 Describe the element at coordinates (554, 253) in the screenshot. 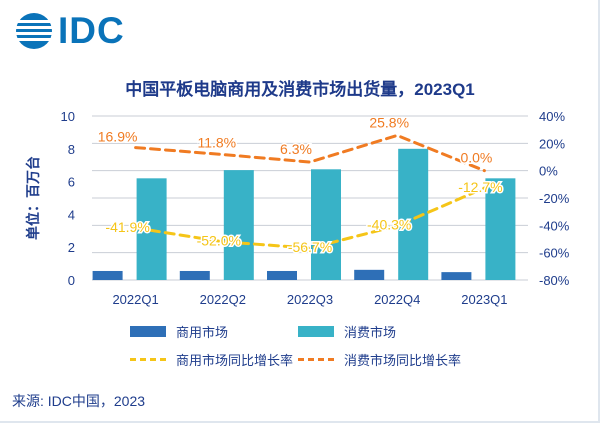

I see `y2-tick-label: -60%` at that location.